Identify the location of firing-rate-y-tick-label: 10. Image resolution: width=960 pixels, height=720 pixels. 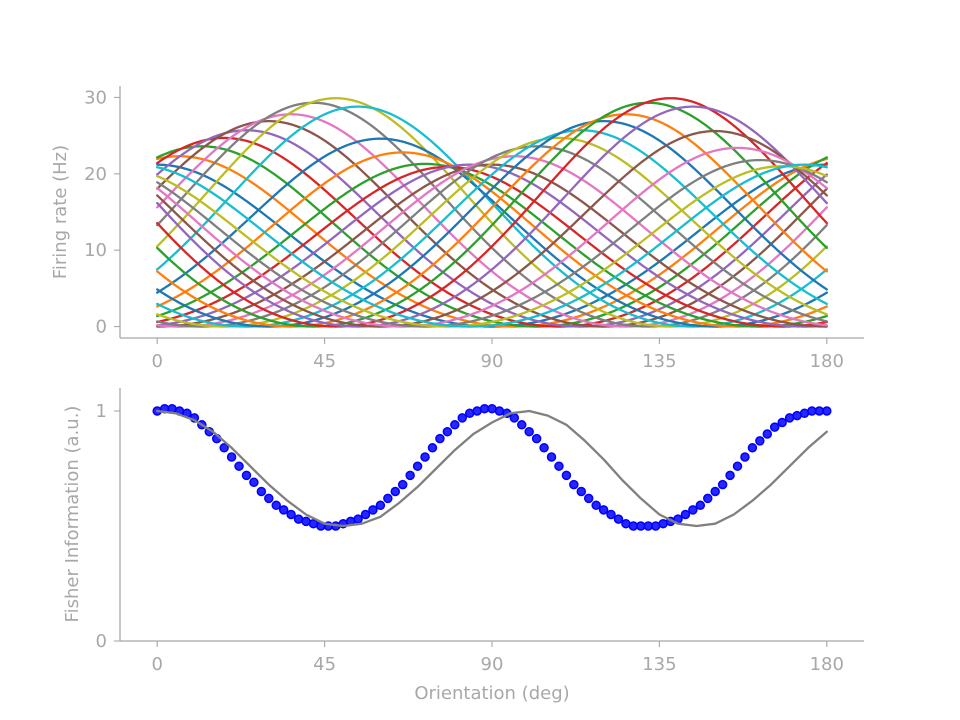
(95, 250).